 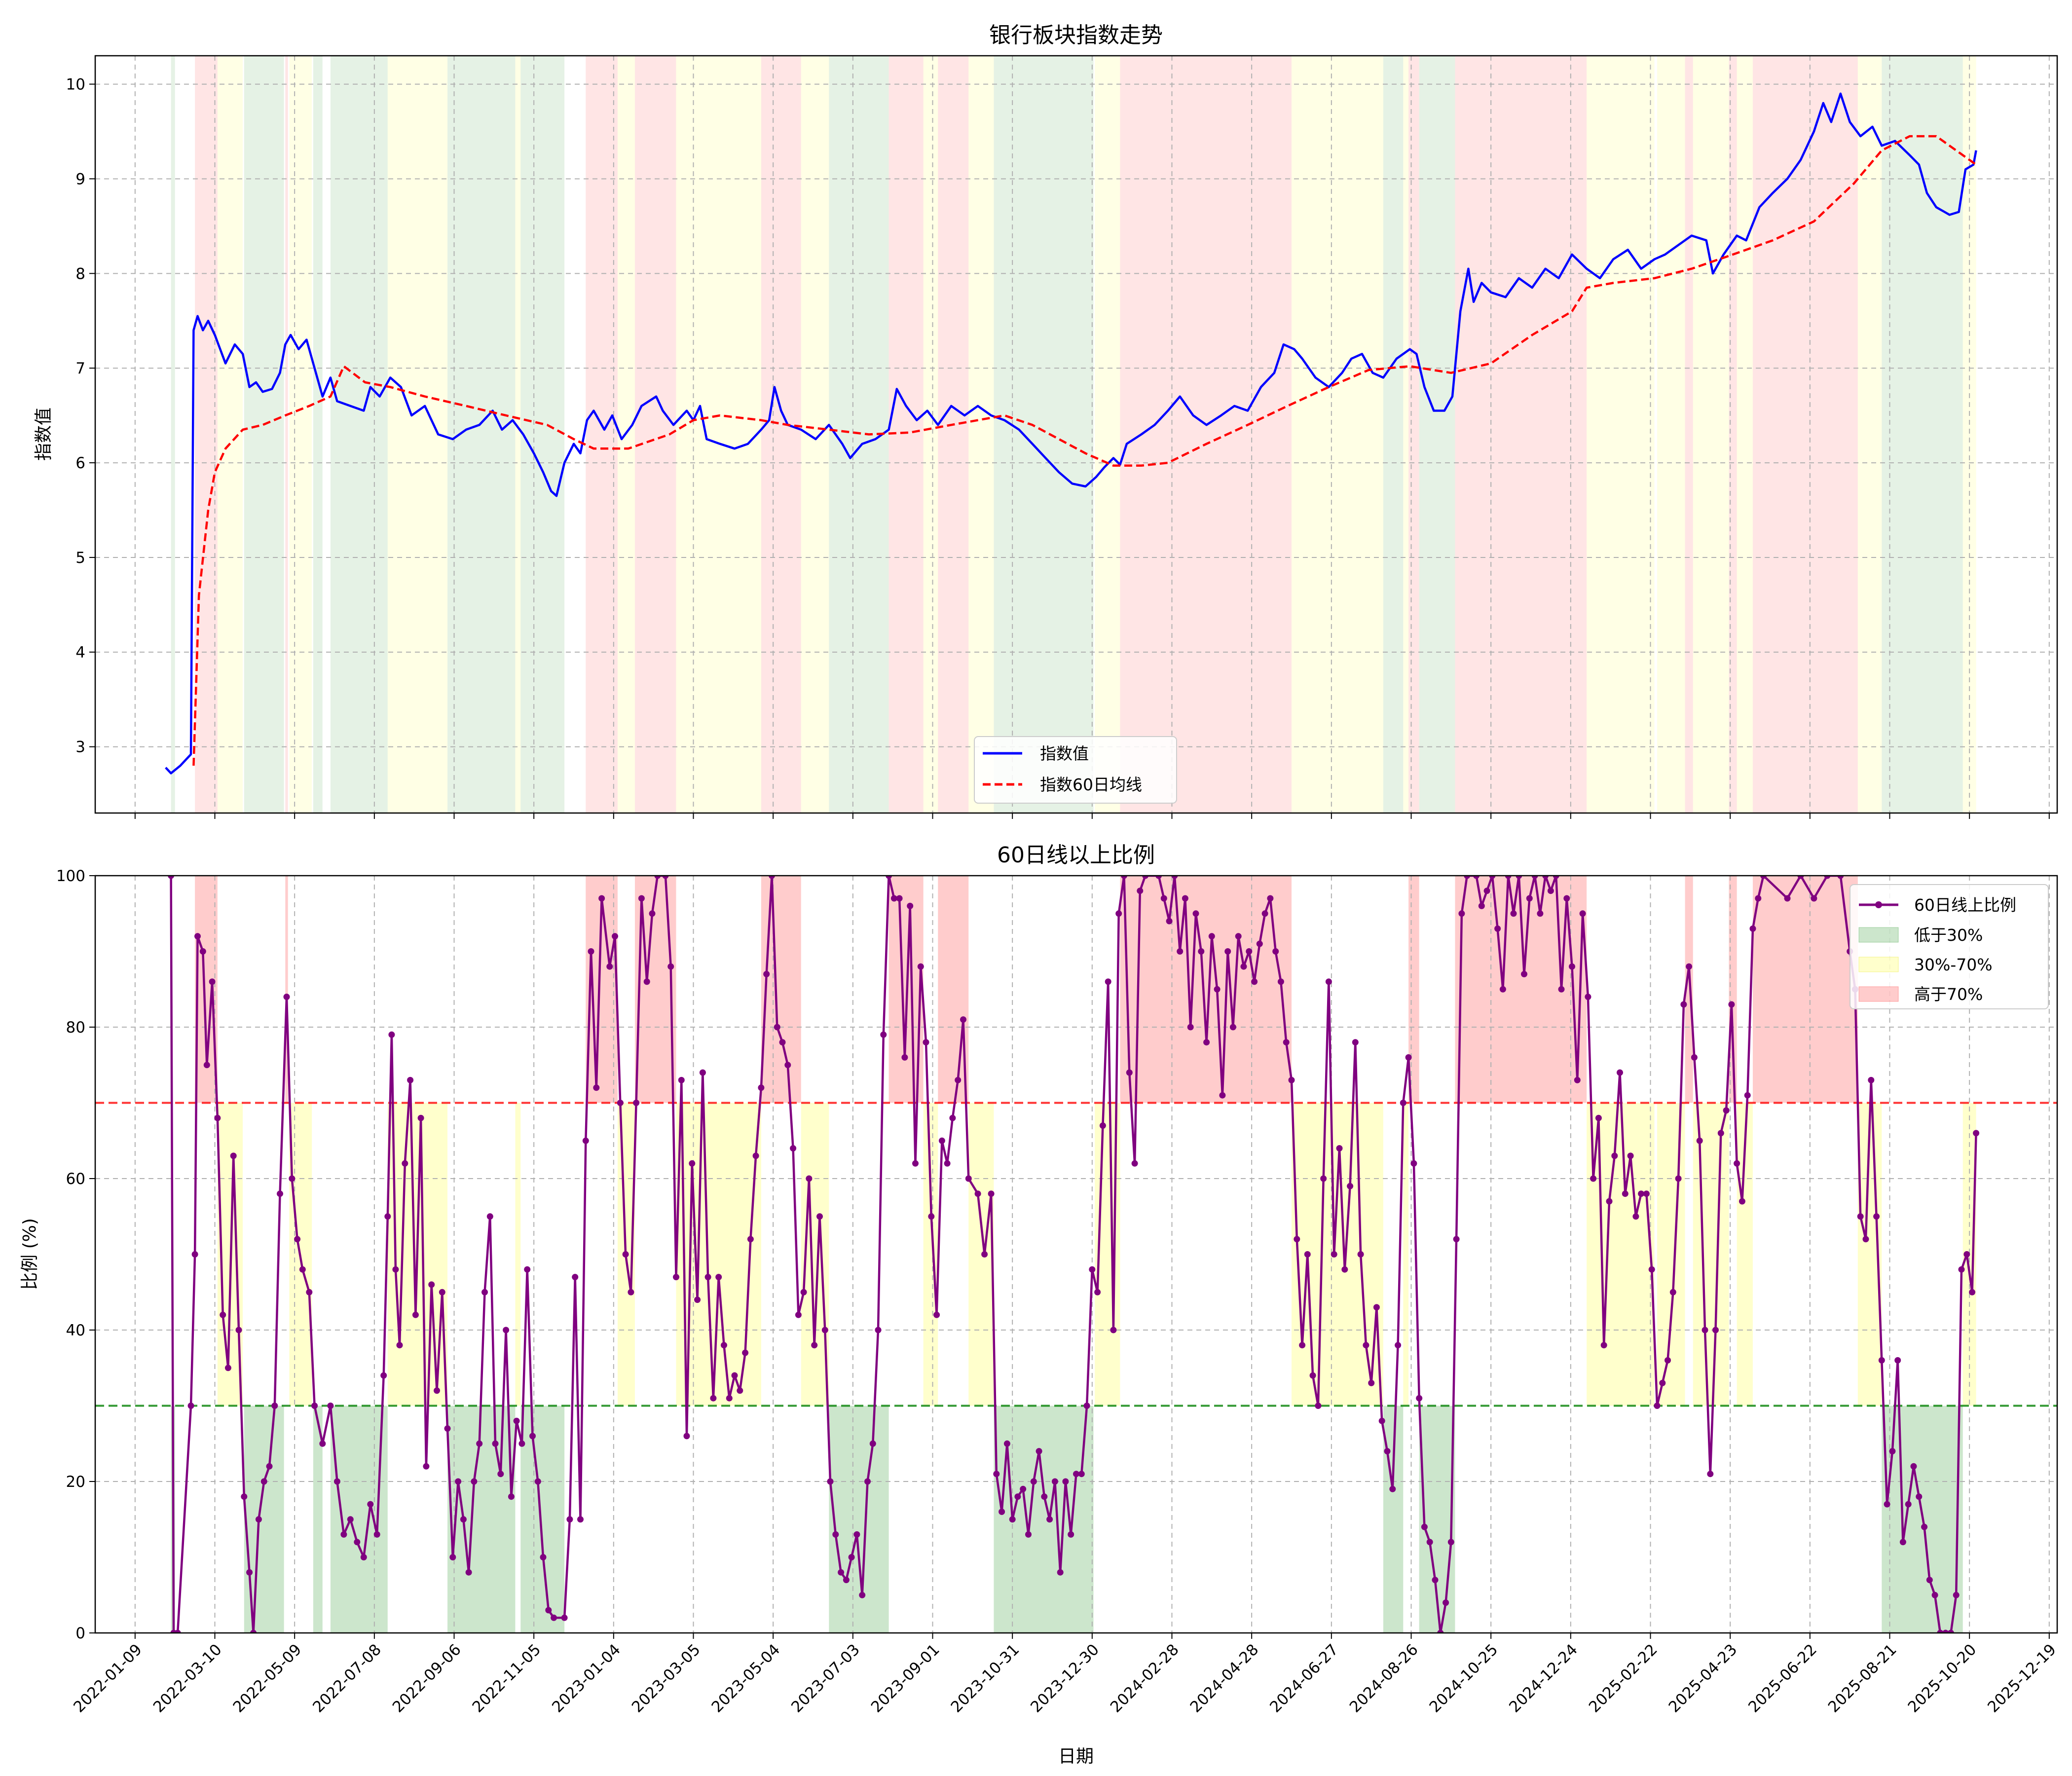 I want to click on ratio-y-tick-label: 0, so click(x=80, y=1633).